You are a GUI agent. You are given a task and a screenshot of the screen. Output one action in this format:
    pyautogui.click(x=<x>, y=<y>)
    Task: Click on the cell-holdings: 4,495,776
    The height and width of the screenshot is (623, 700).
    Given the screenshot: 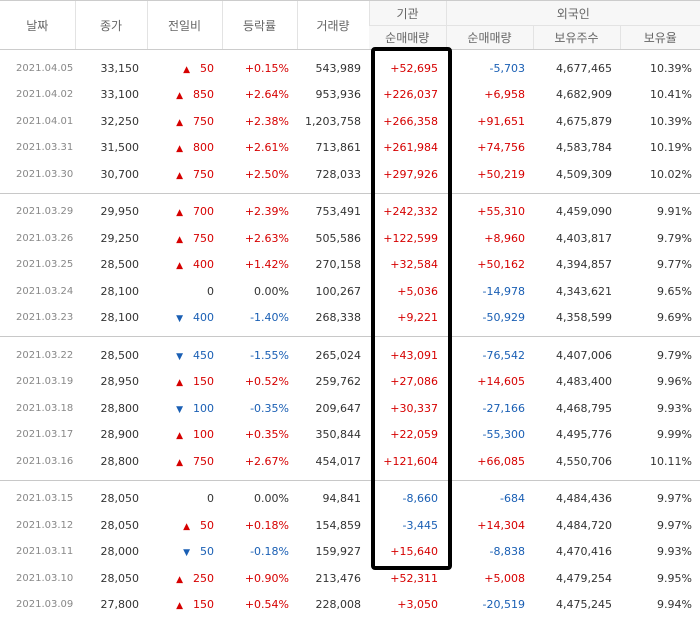 What is the action you would take?
    pyautogui.click(x=576, y=435)
    